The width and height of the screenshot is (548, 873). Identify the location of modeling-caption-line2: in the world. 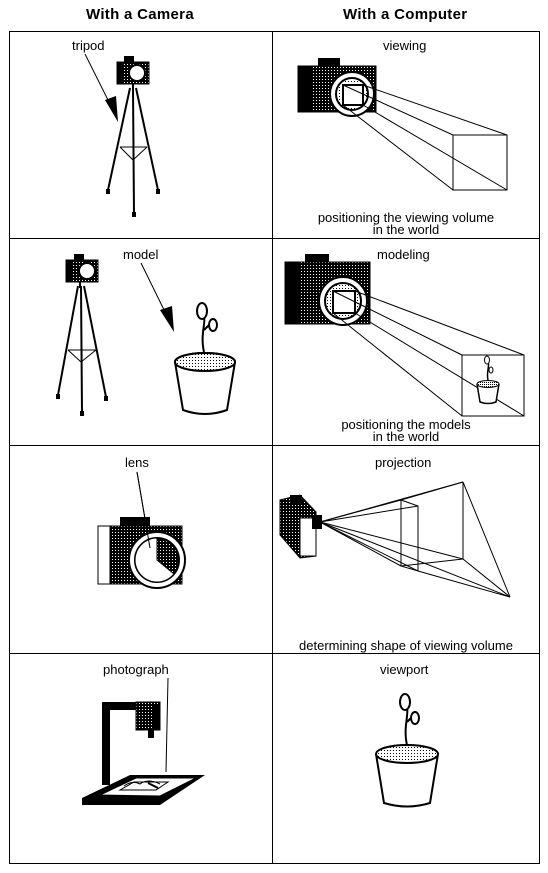
(406, 436).